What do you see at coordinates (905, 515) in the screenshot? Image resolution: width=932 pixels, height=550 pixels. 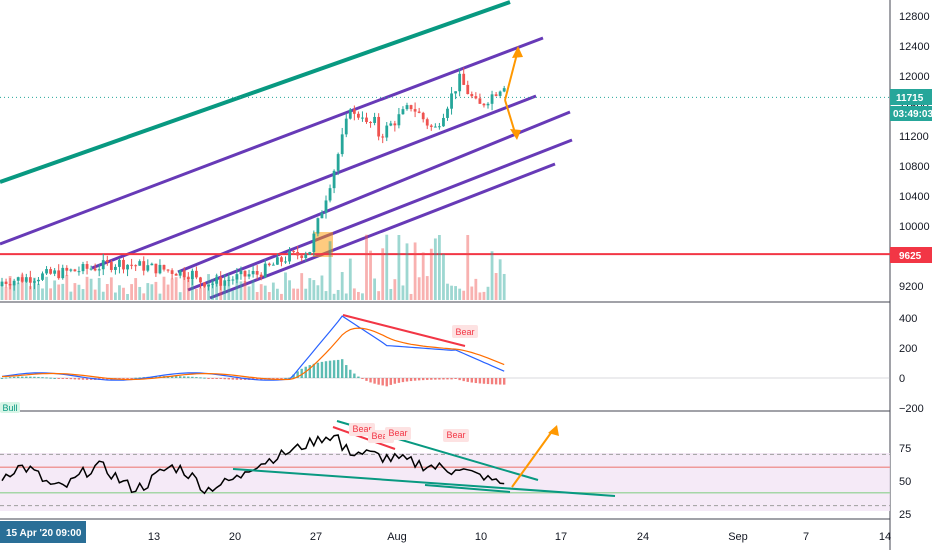 I see `rsi-tick-label: 25` at bounding box center [905, 515].